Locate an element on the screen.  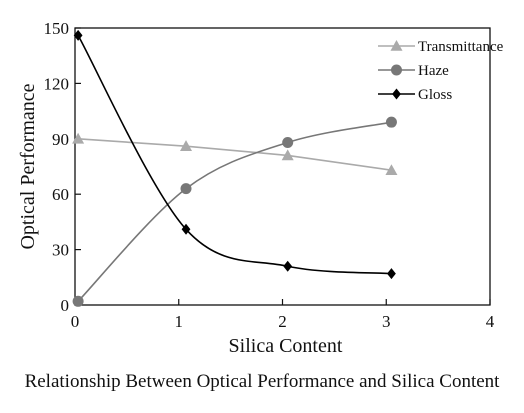
x-tick-label: 1 is located at coordinates (179, 321).